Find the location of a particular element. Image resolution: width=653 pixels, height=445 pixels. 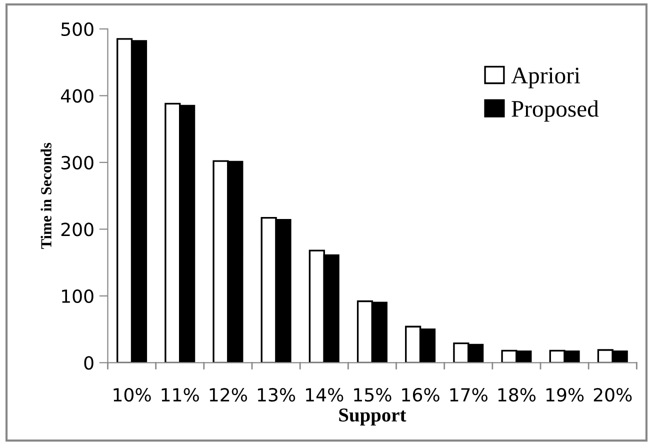

y-tick-label: 200 is located at coordinates (77, 229).